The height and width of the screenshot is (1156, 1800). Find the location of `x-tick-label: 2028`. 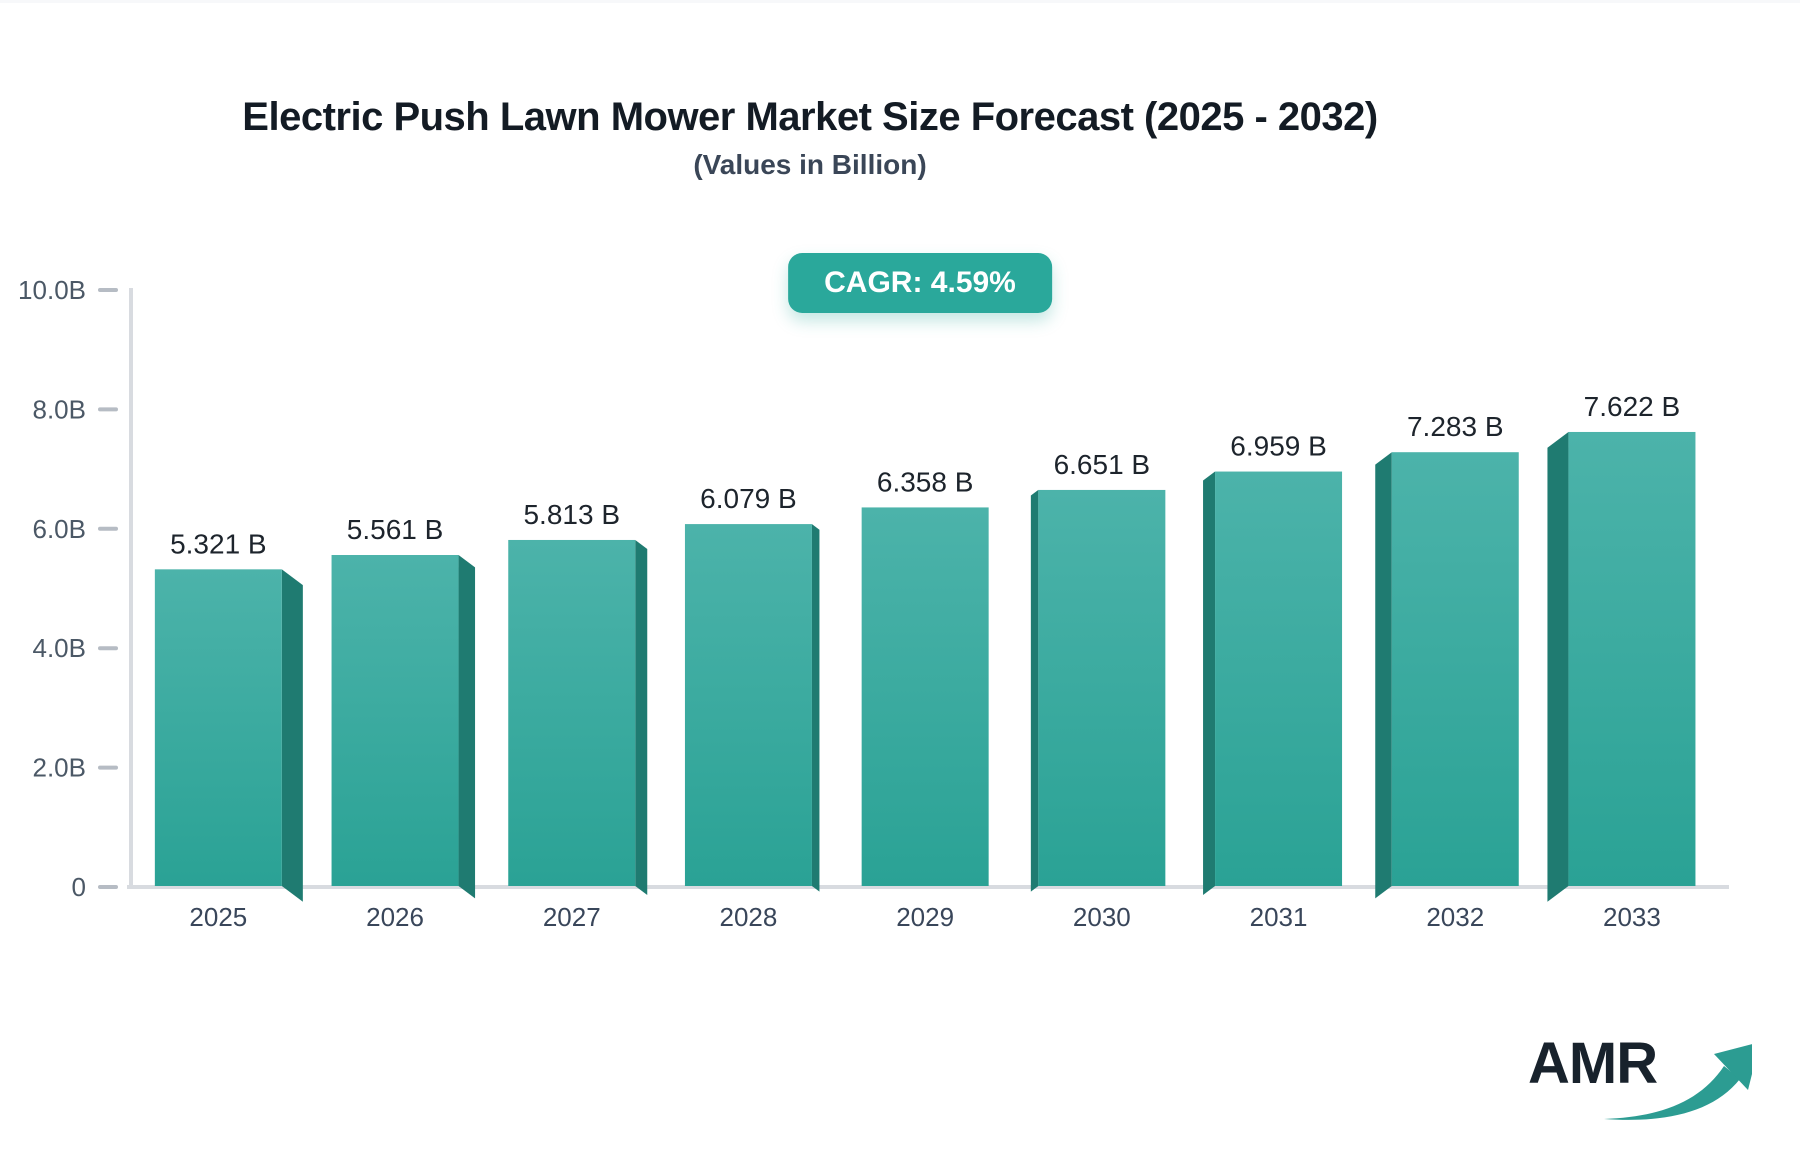

x-tick-label: 2028 is located at coordinates (749, 917).